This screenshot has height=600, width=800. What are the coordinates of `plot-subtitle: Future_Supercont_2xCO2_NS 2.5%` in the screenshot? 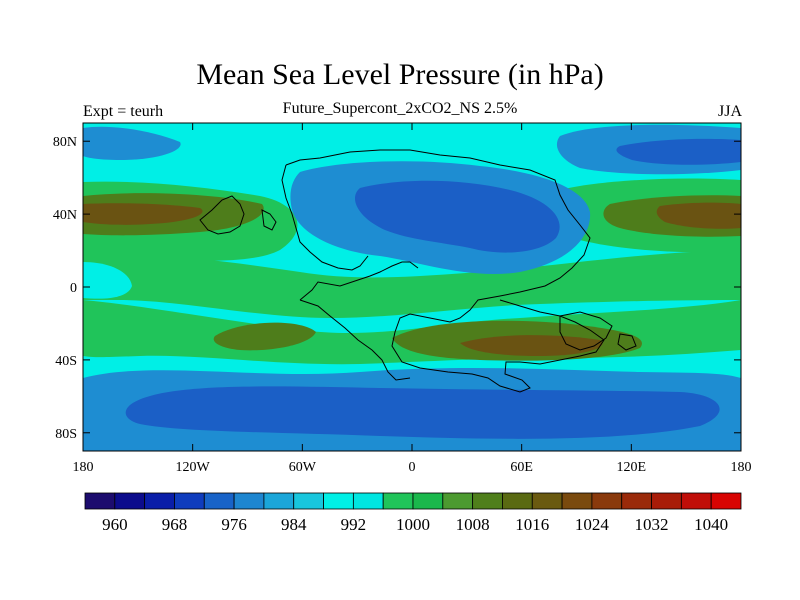 It's located at (400, 108).